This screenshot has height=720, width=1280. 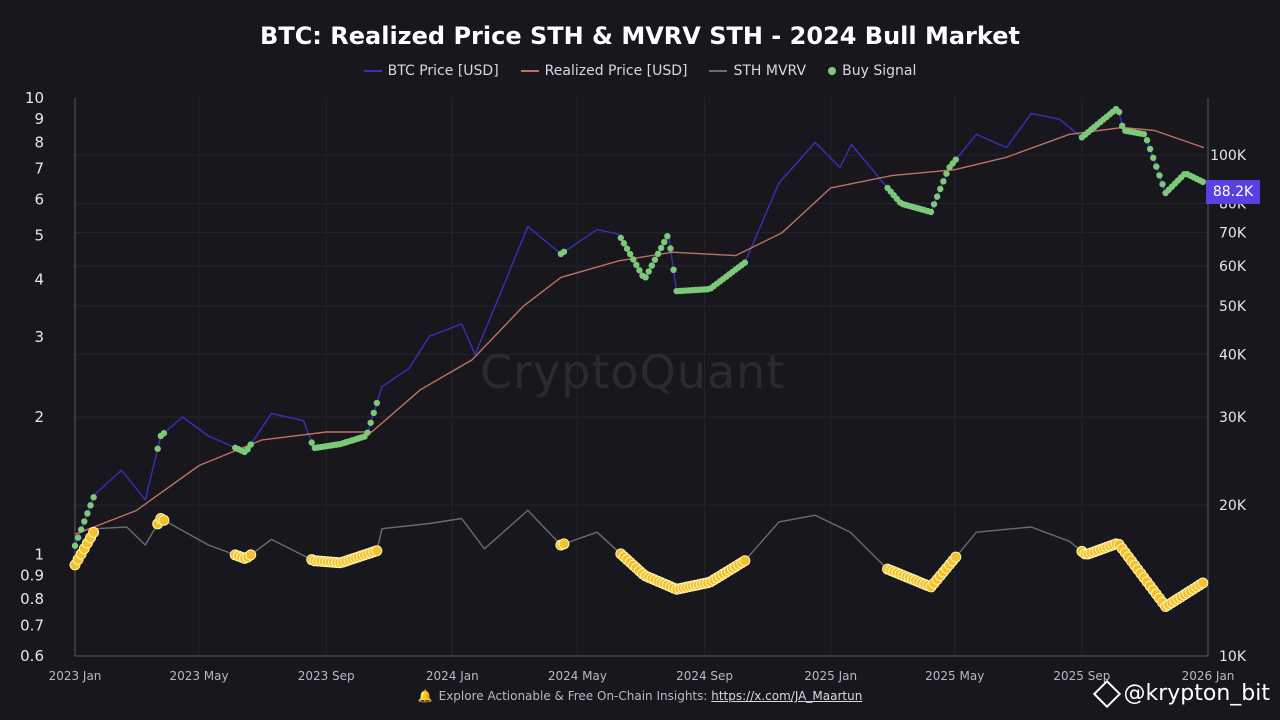 I want to click on x-tick-label: 2023 May, so click(x=198, y=676).